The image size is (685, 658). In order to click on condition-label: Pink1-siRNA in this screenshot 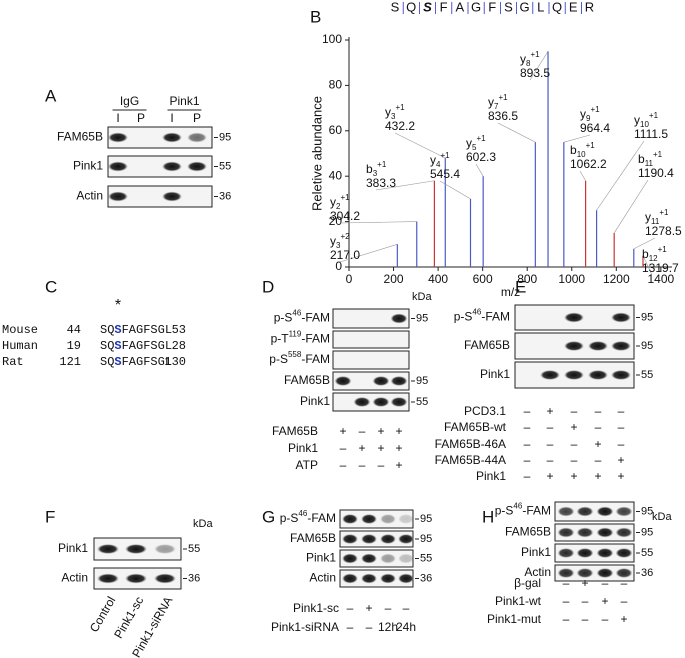, I will do `click(305, 627)`.